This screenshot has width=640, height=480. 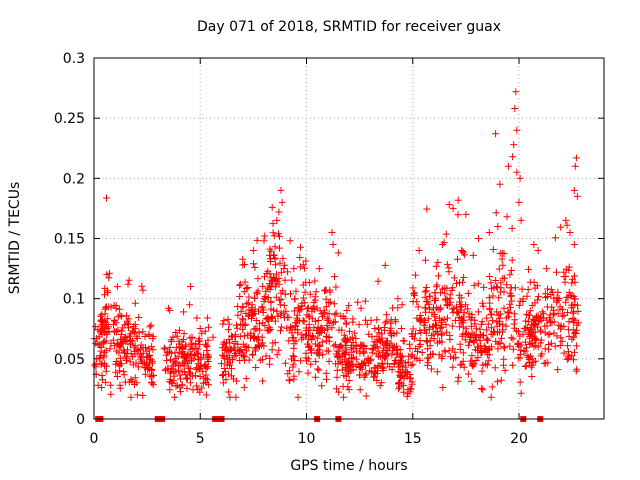 I want to click on x-tick-label: 20, so click(x=519, y=439).